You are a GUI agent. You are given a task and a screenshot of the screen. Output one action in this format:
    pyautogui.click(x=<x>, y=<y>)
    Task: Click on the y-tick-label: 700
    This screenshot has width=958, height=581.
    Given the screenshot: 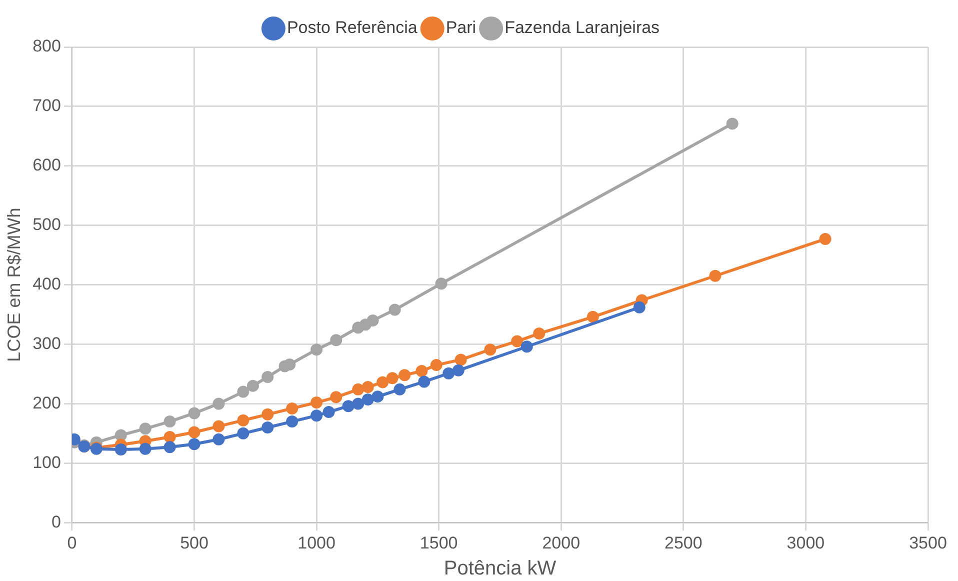 What is the action you would take?
    pyautogui.click(x=46, y=106)
    